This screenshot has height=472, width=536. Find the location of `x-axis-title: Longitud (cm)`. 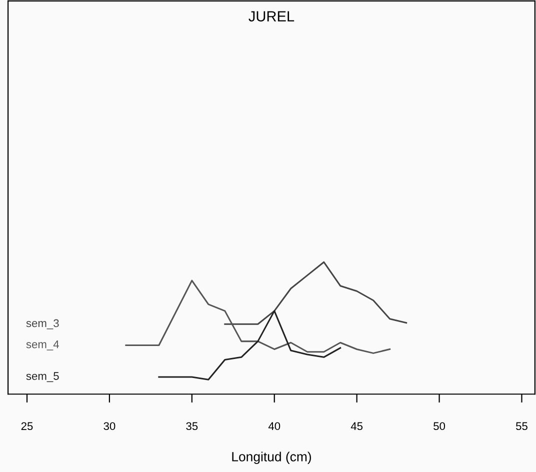

x-axis-title: Longitud (cm) is located at coordinates (271, 458).